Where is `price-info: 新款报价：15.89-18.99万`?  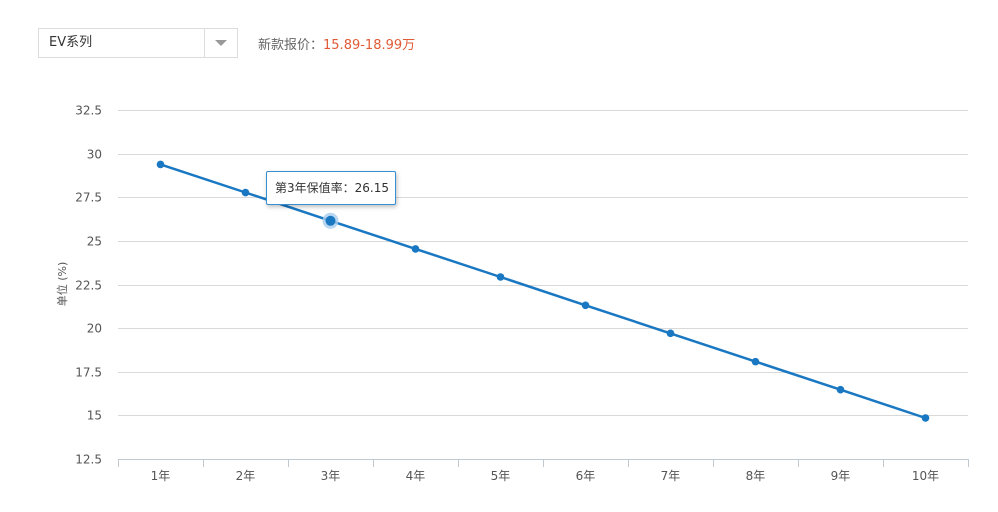 price-info: 新款报价：15.89-18.99万 is located at coordinates (336, 43).